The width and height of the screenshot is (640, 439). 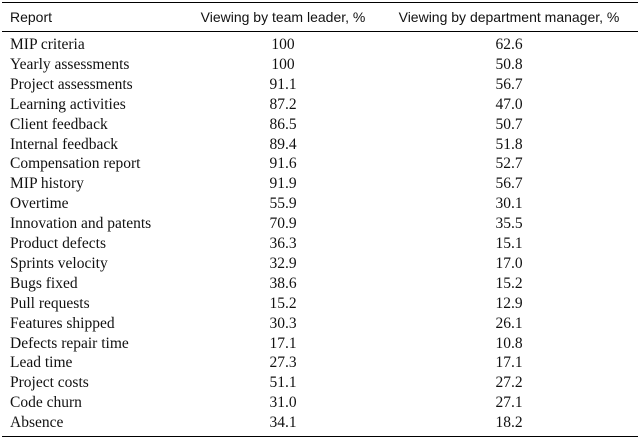 I want to click on value-cell: 87.2, so click(x=283, y=104).